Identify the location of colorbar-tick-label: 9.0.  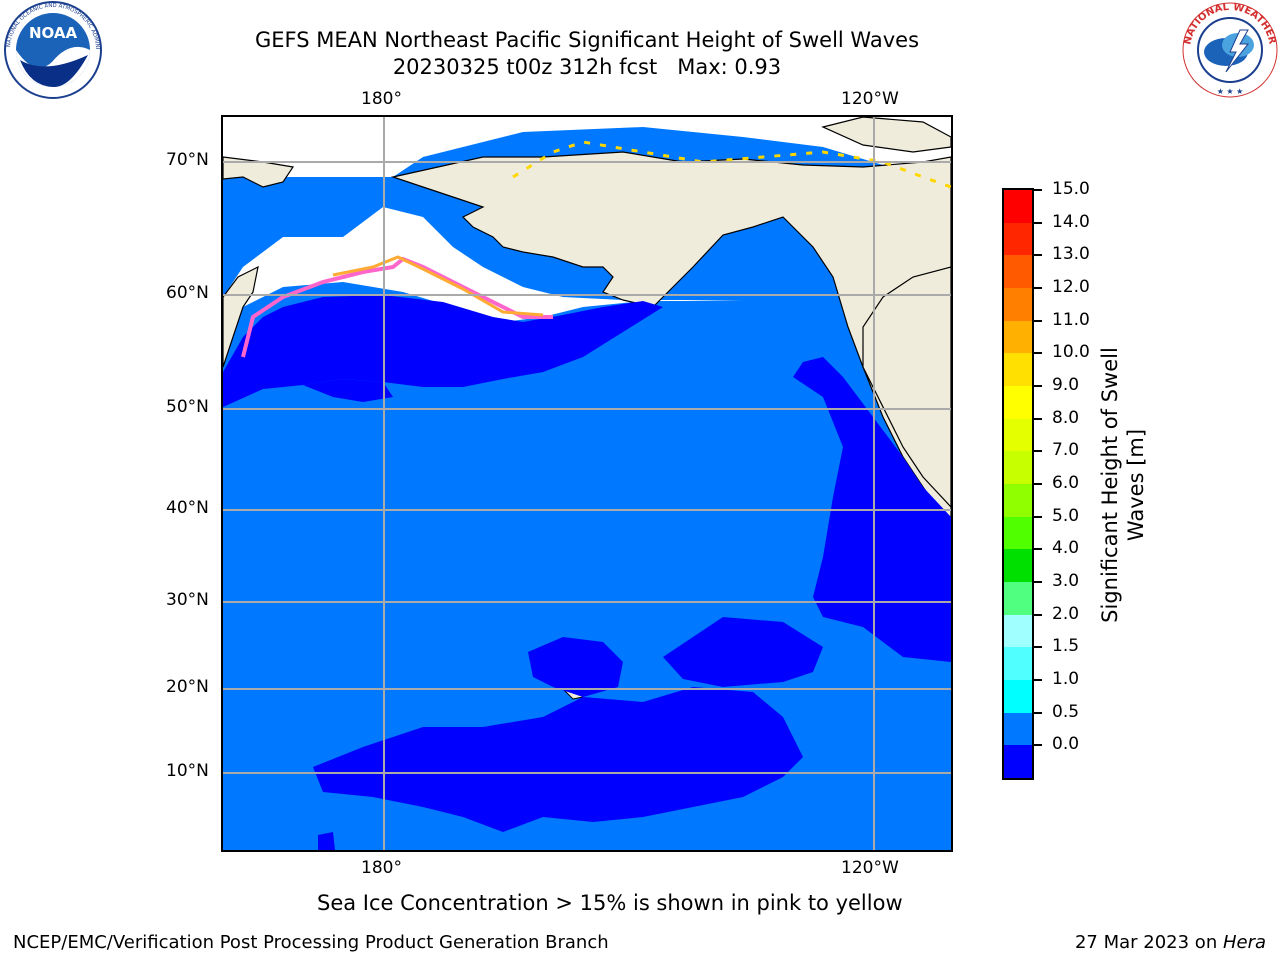
(1066, 385).